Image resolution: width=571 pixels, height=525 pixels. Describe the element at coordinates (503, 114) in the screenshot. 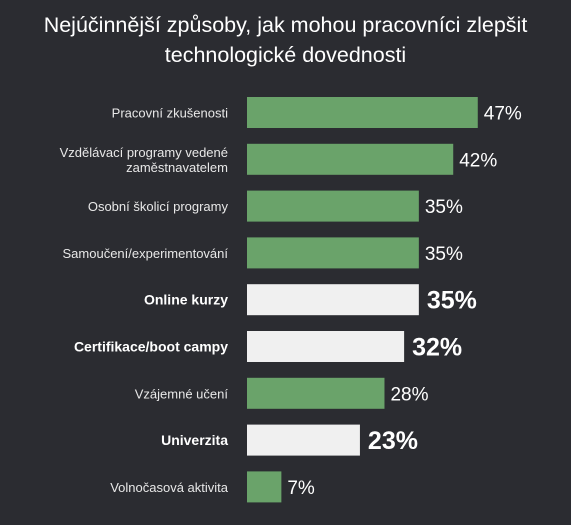

I see `value-label-0: 47%` at that location.